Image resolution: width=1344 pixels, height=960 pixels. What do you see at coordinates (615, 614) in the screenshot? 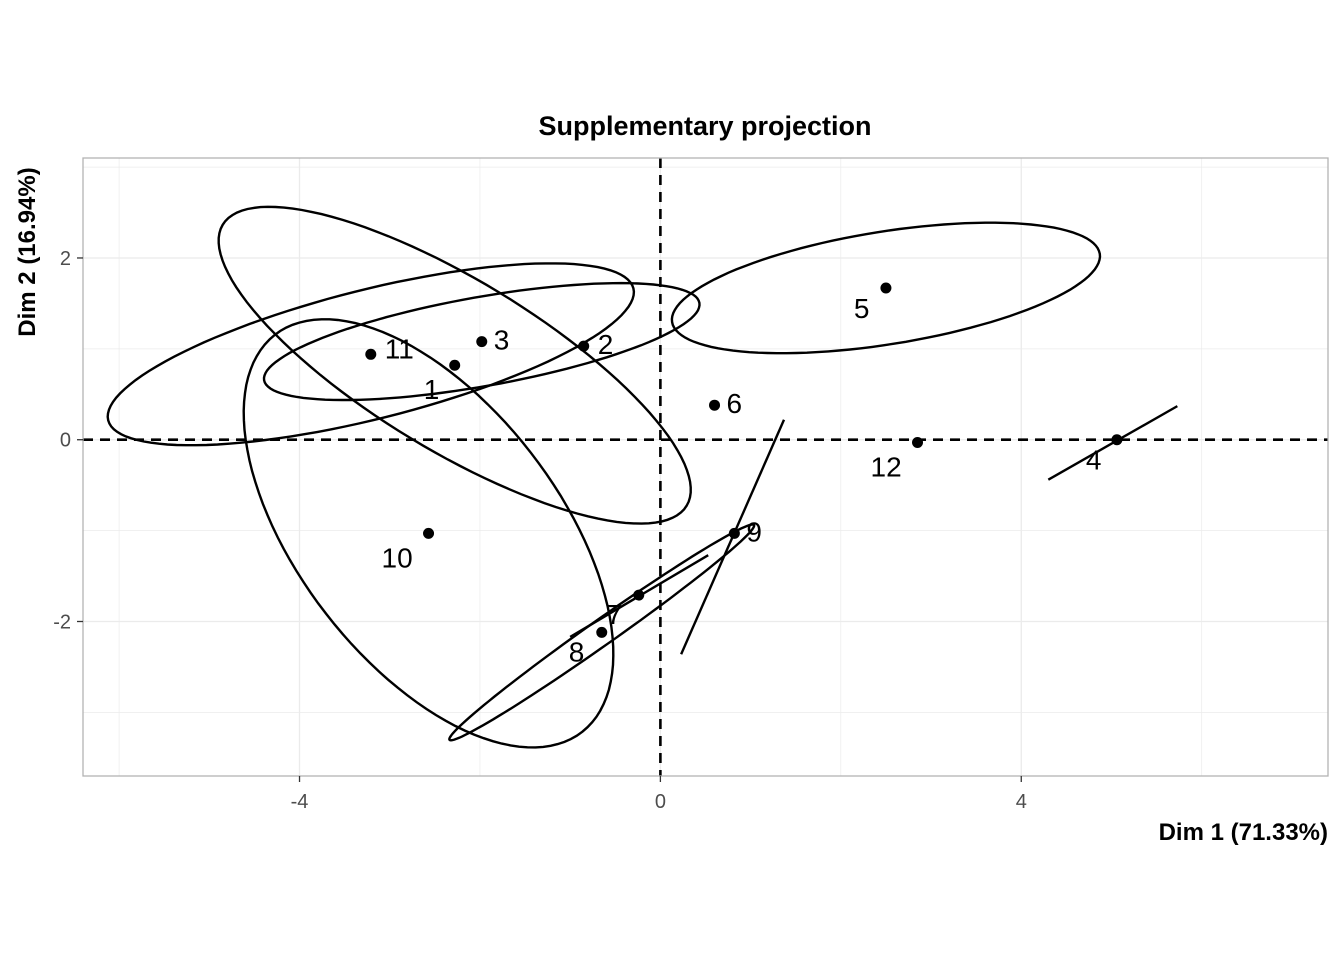
I see `point-label-7: 7` at bounding box center [615, 614].